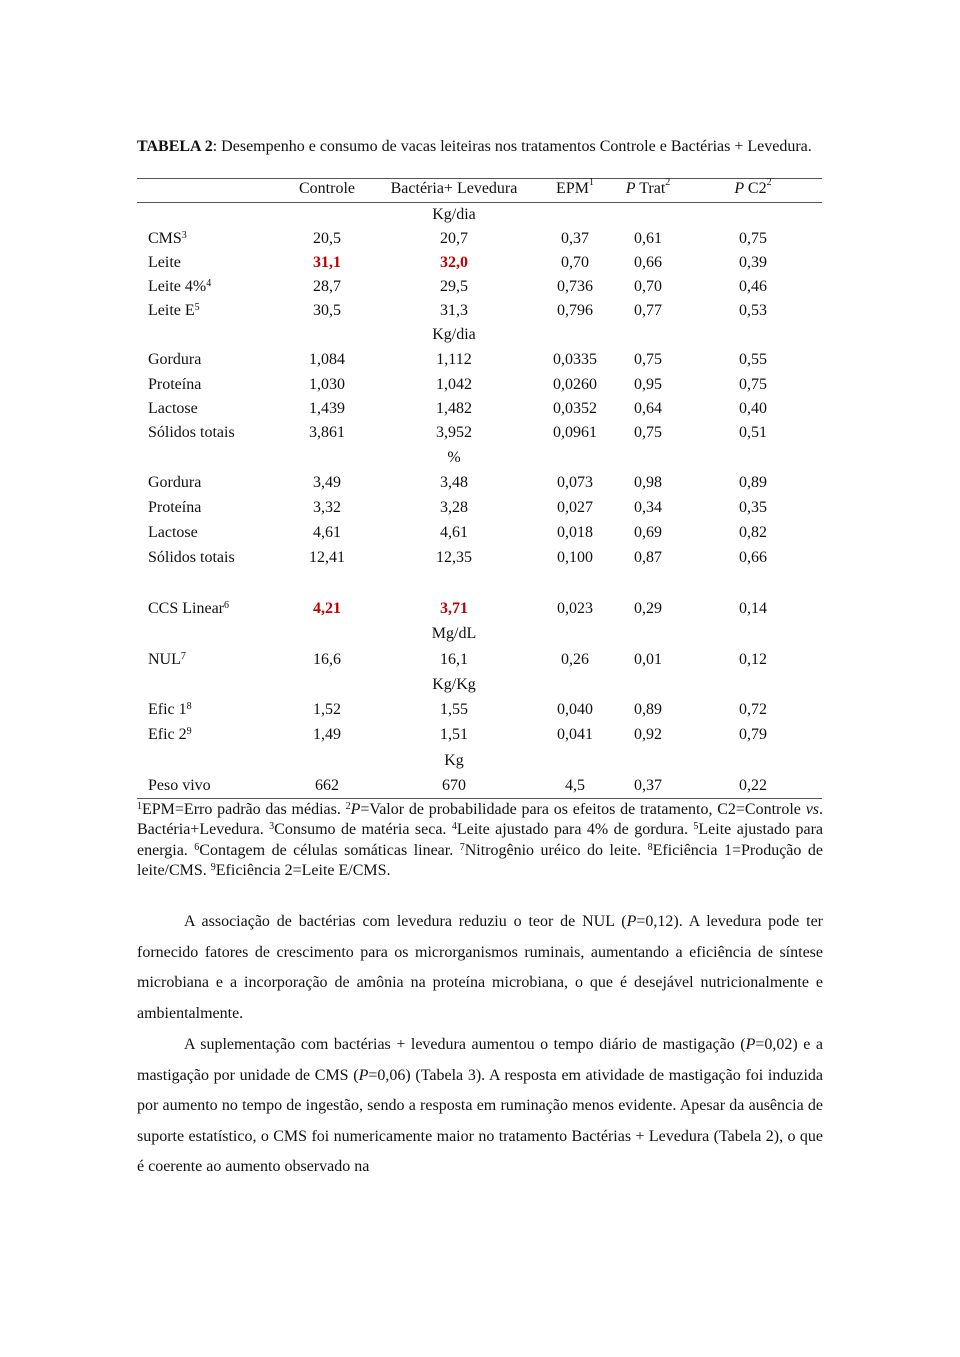 The image size is (960, 1357). What do you see at coordinates (648, 408) in the screenshot?
I see `table-cell: 0,64` at bounding box center [648, 408].